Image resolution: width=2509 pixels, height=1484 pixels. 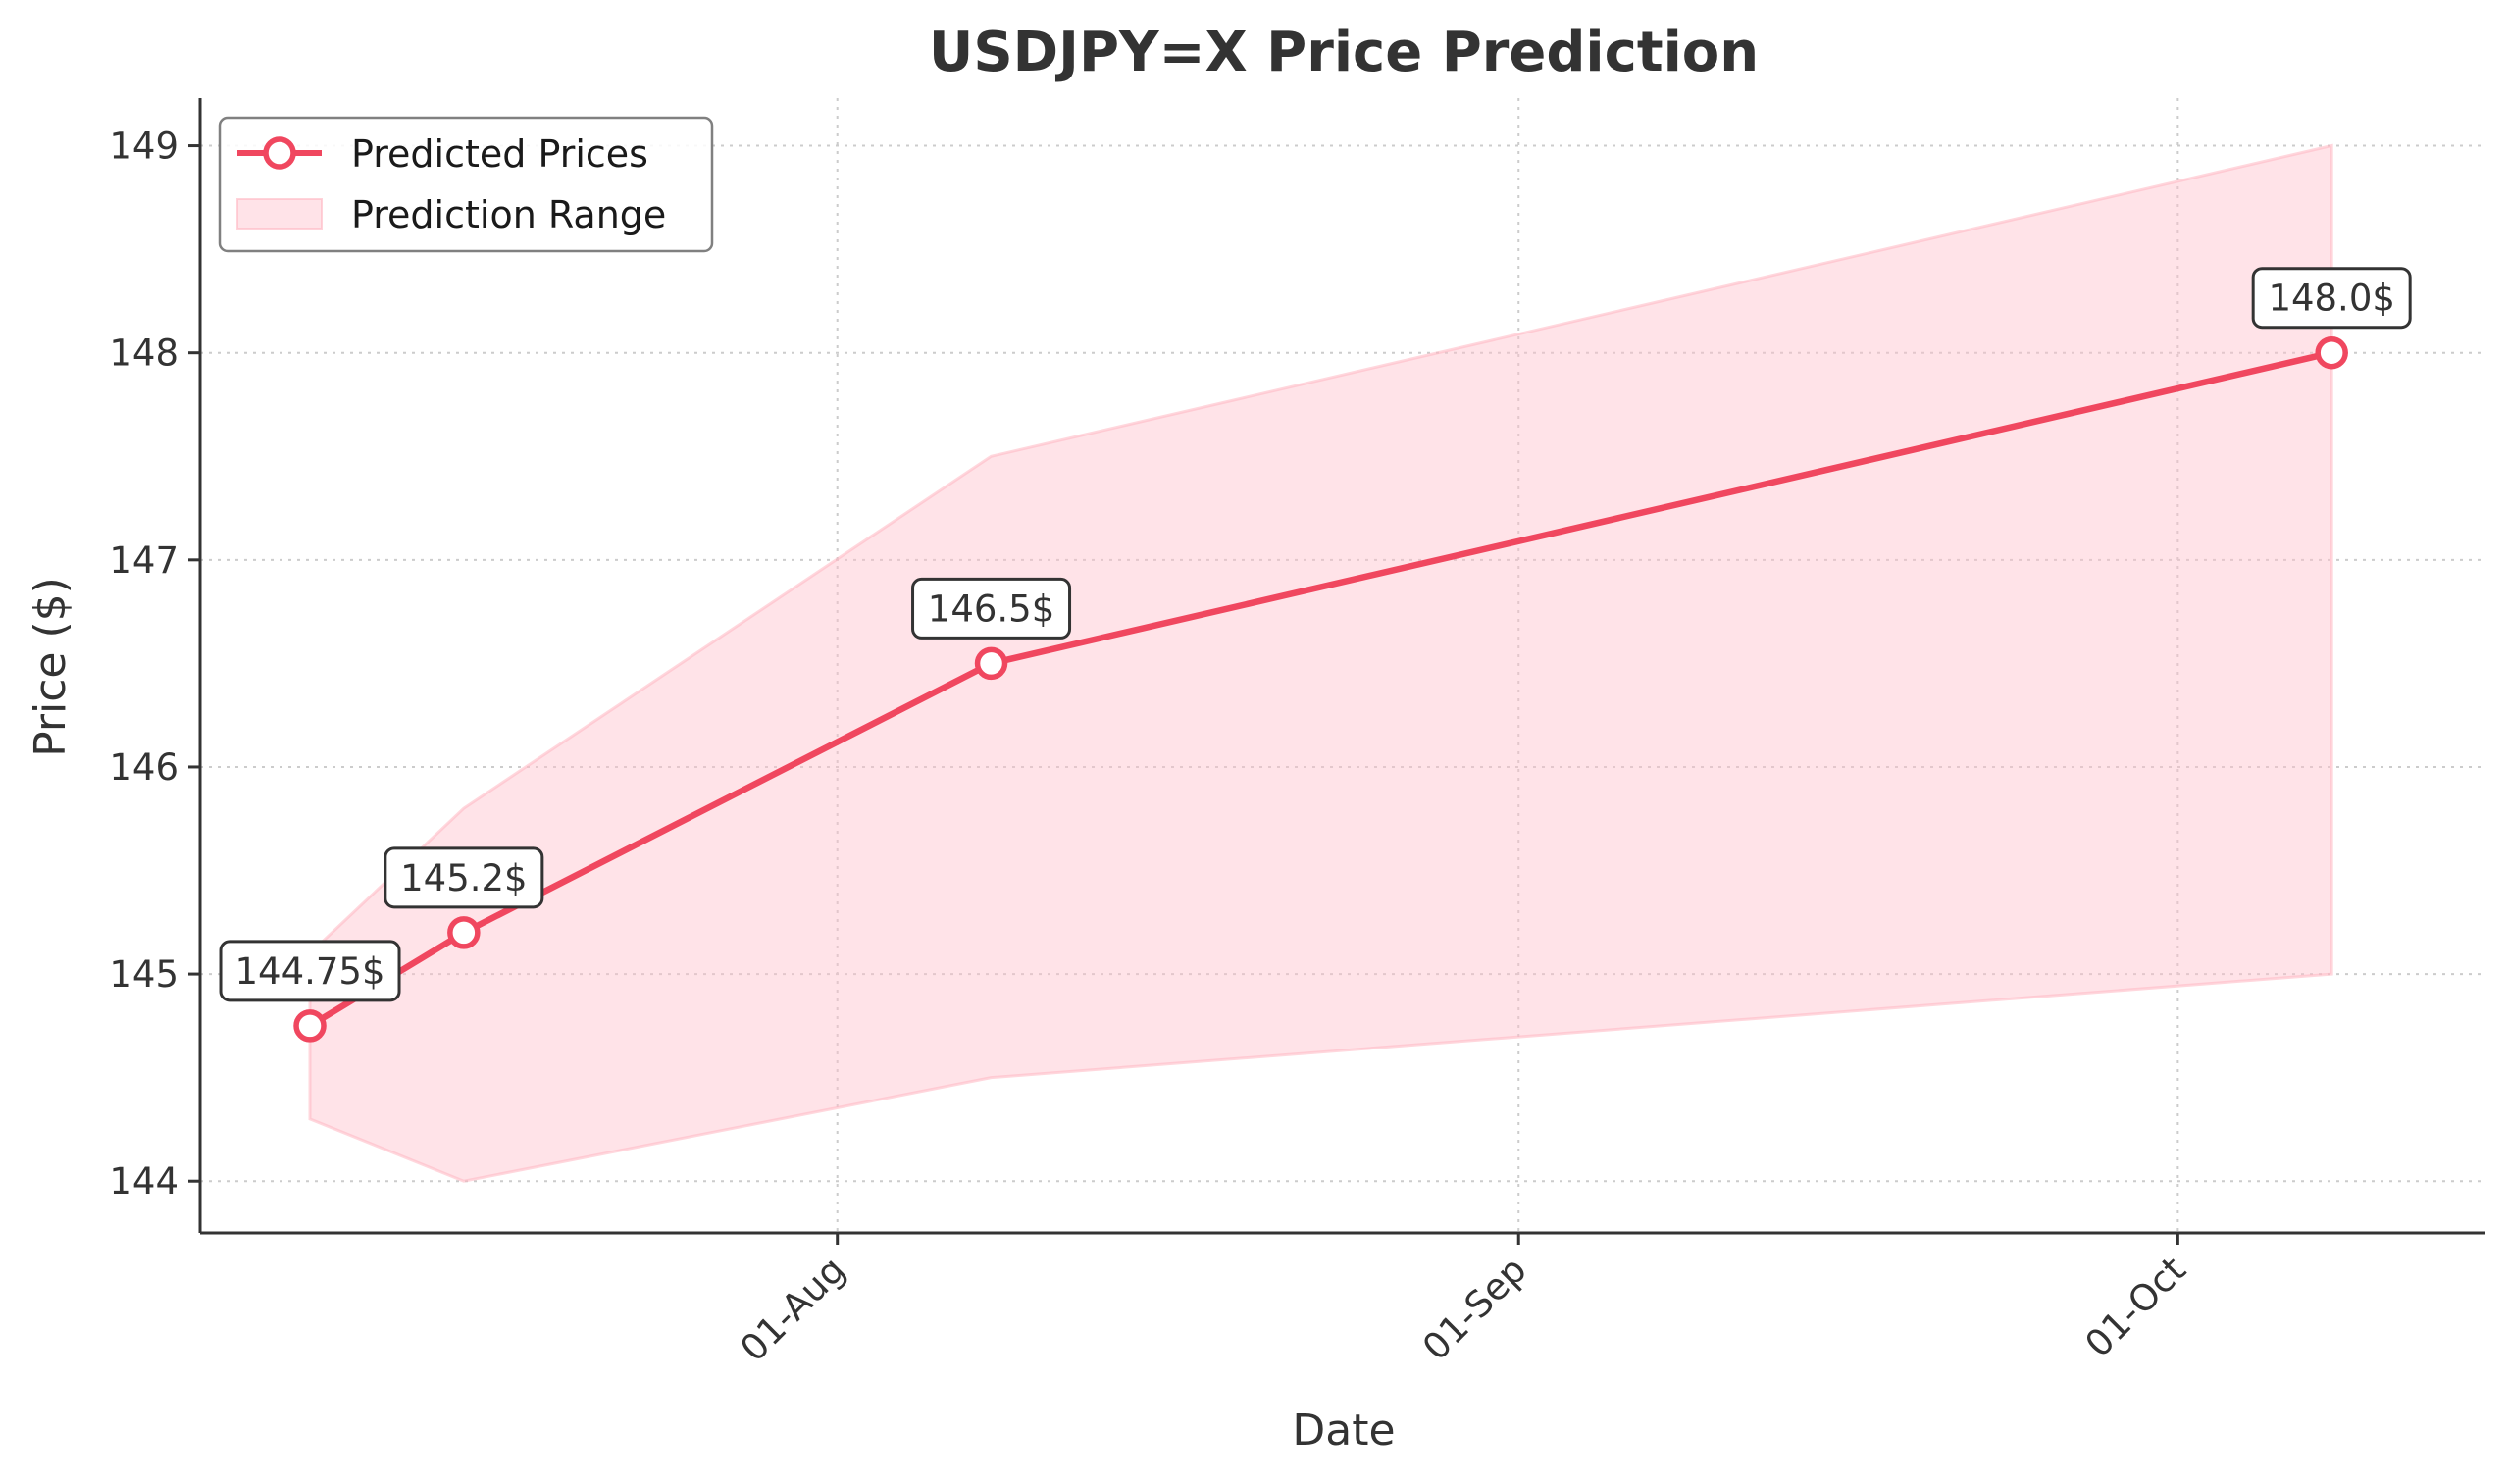 I want to click on y-axis-title: Price ($), so click(x=51, y=667).